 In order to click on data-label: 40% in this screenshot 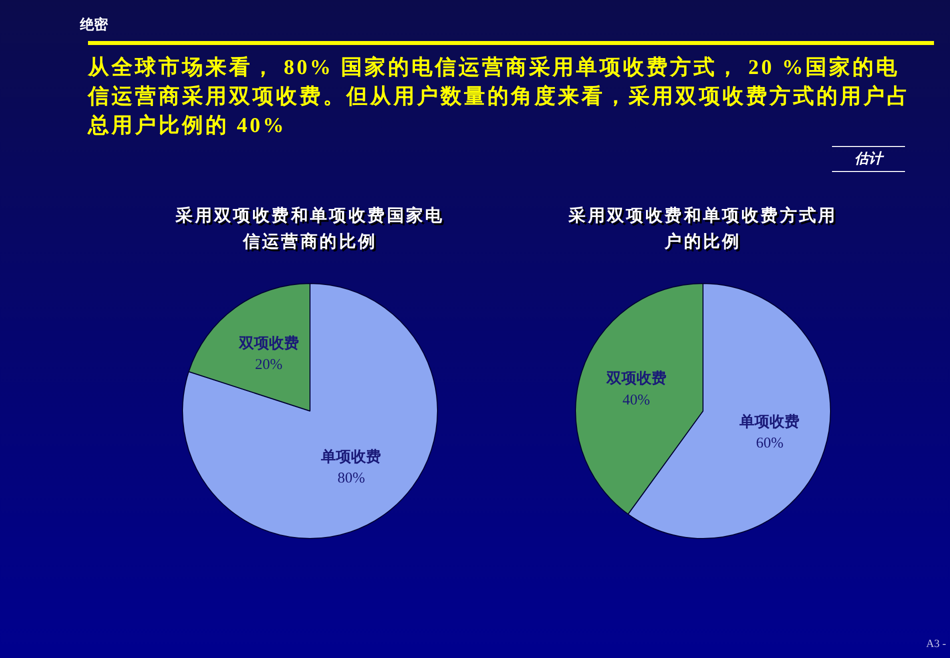, I will do `click(636, 400)`.